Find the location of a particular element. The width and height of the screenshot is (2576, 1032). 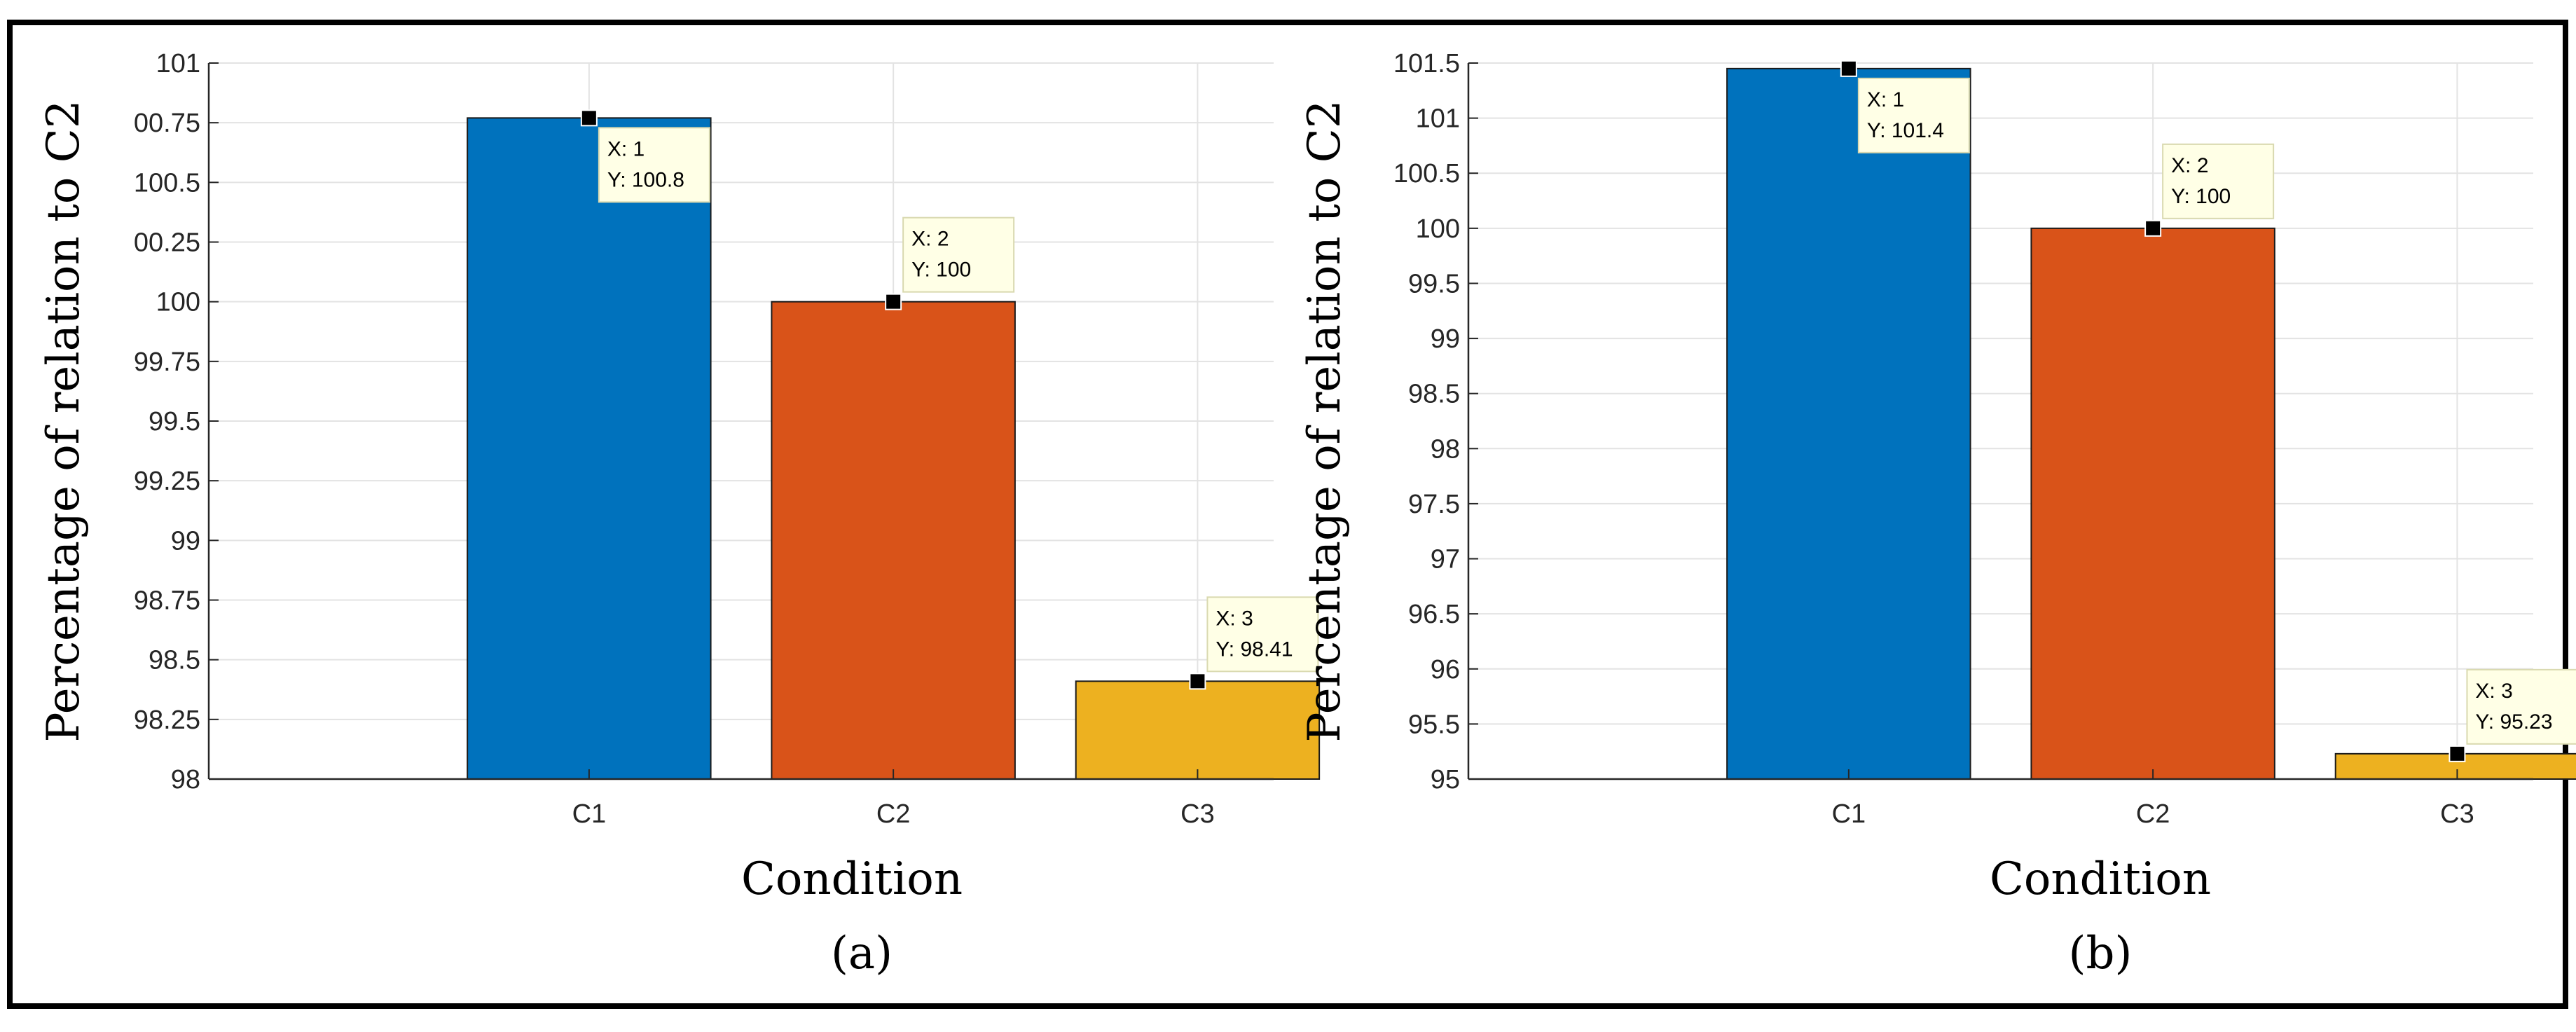

y-tick-label: 96.5 is located at coordinates (1434, 614).